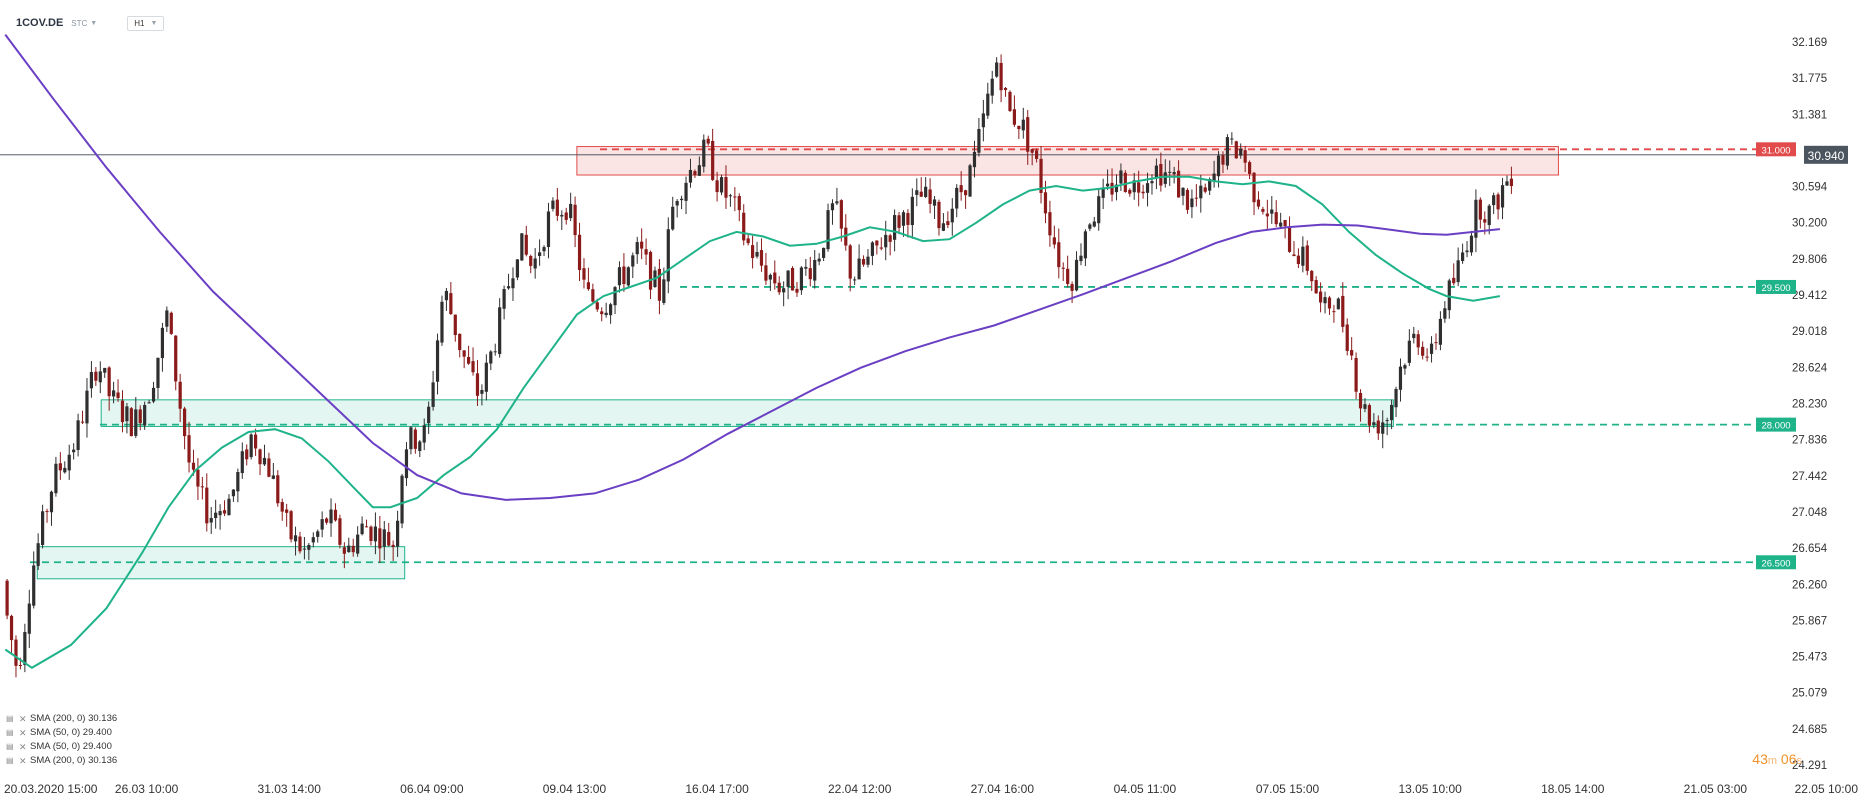 The image size is (1866, 806). I want to click on support-zone, so click(747, 413).